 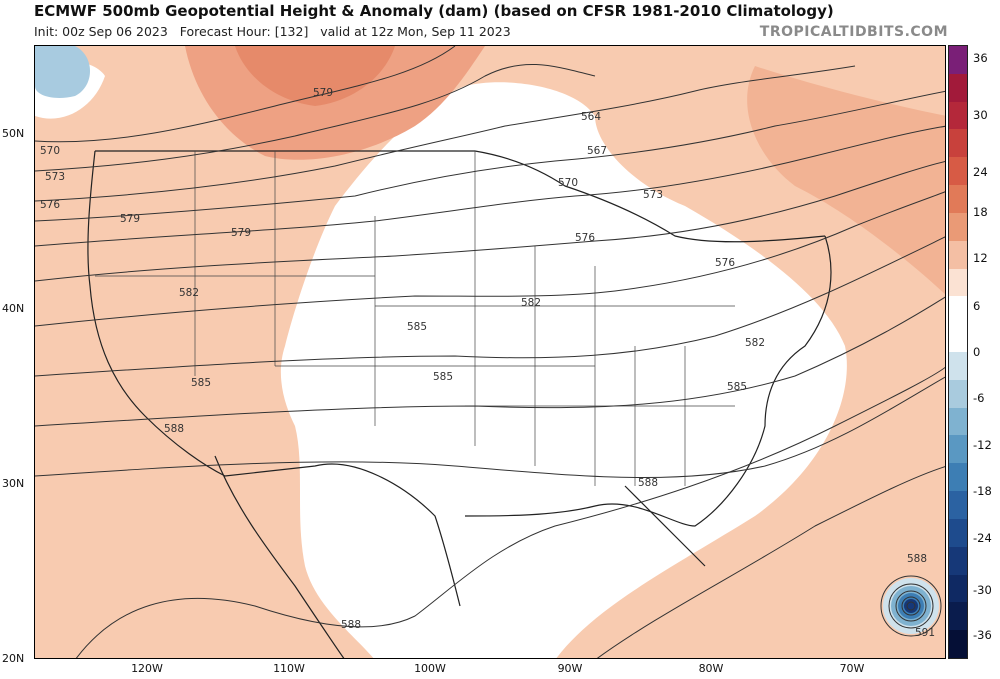 What do you see at coordinates (982, 590) in the screenshot?
I see `colorbar-label: -30` at bounding box center [982, 590].